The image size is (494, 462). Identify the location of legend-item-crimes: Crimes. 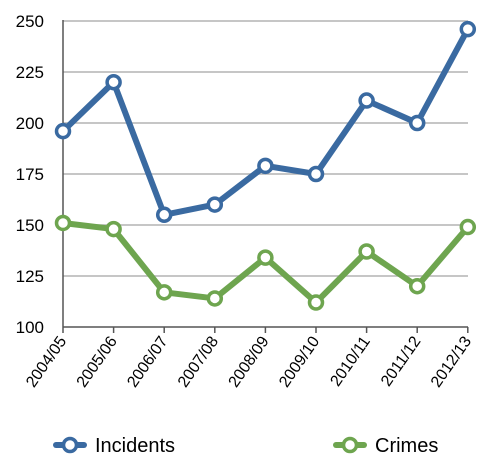
(385, 446).